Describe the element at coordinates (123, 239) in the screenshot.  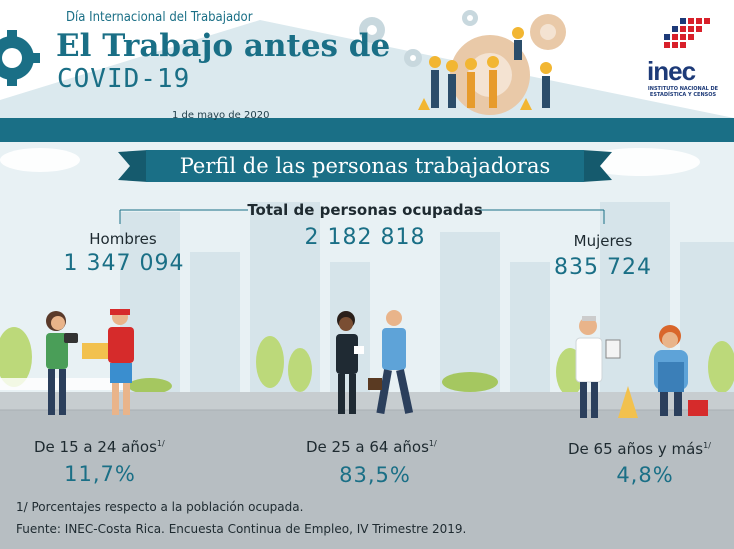
I see `hombres-label: Hombres` at that location.